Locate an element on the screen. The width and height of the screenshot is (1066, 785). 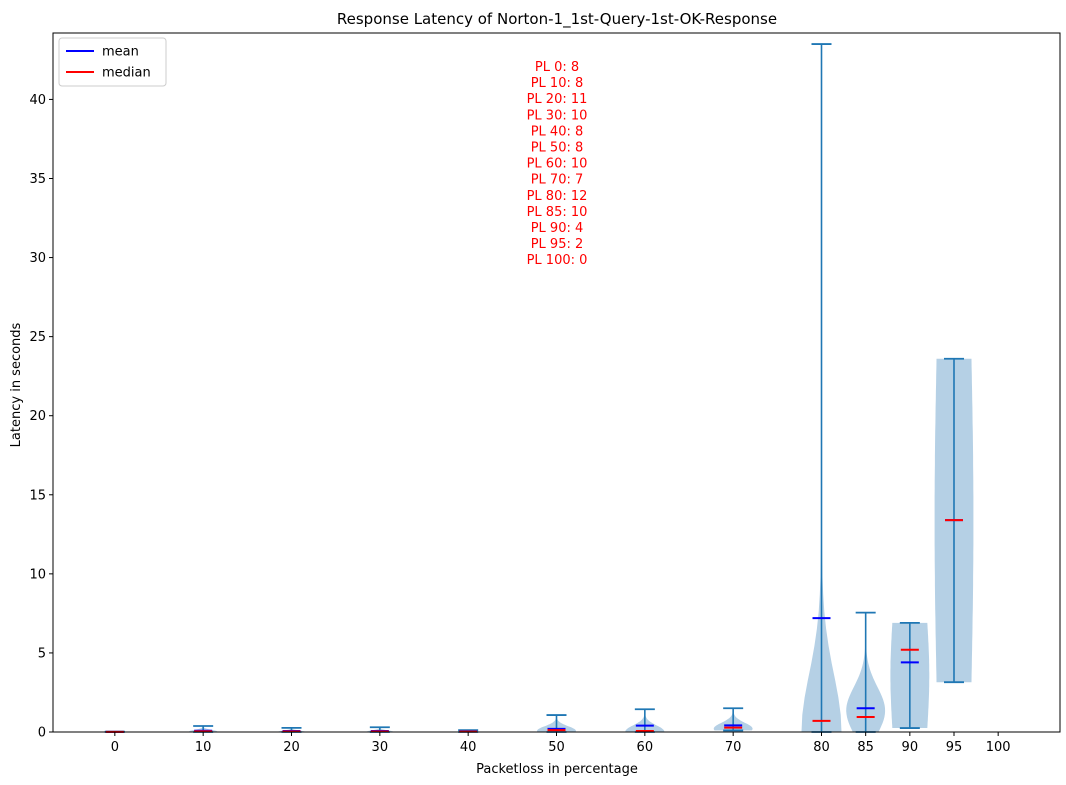
y-tick-label: 25 is located at coordinates (37, 337).